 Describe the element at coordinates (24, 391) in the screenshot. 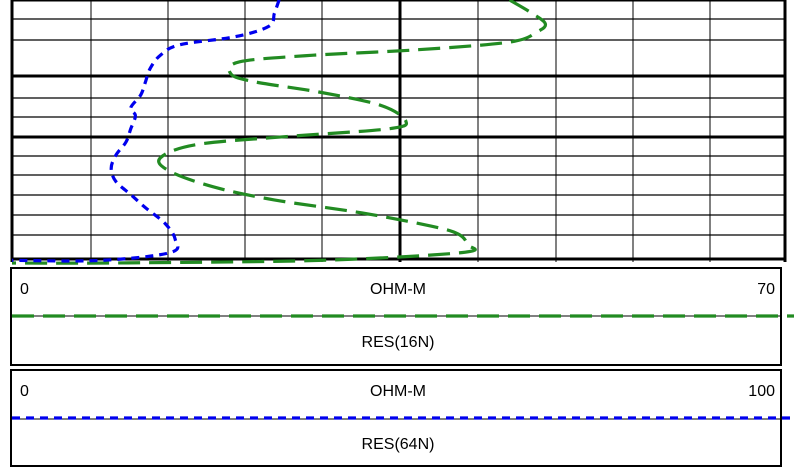

I see `res64n-scale-min: 0` at that location.